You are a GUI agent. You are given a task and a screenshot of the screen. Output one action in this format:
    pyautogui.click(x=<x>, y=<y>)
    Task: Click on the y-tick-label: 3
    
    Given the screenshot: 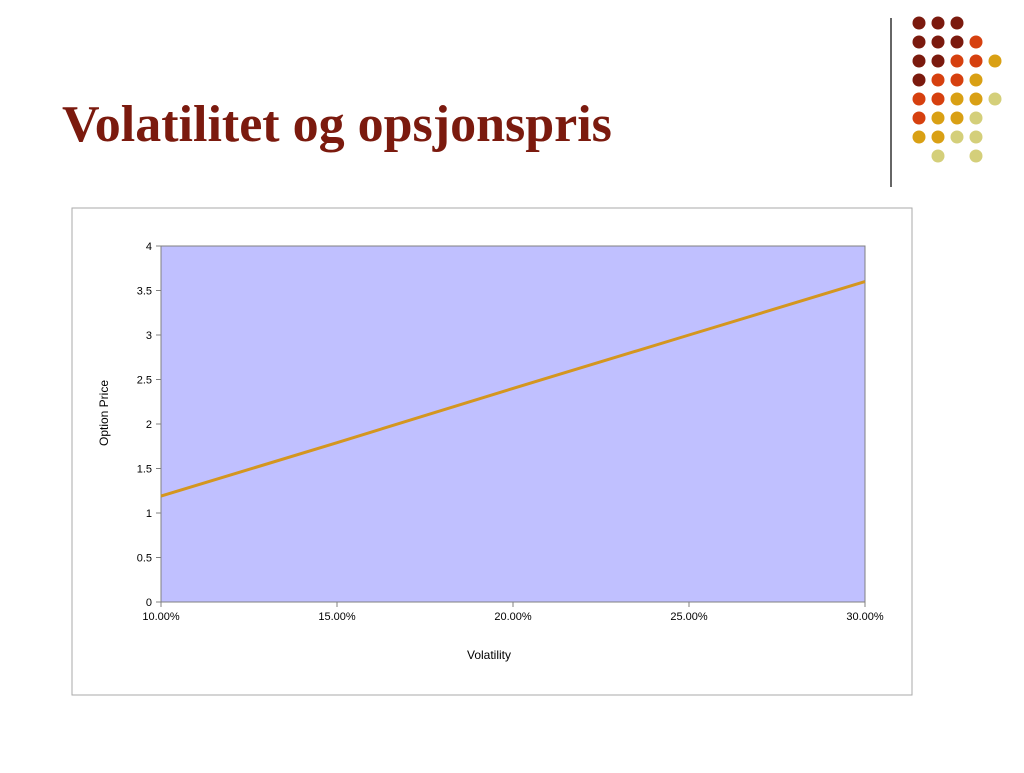 What is the action you would take?
    pyautogui.click(x=149, y=336)
    